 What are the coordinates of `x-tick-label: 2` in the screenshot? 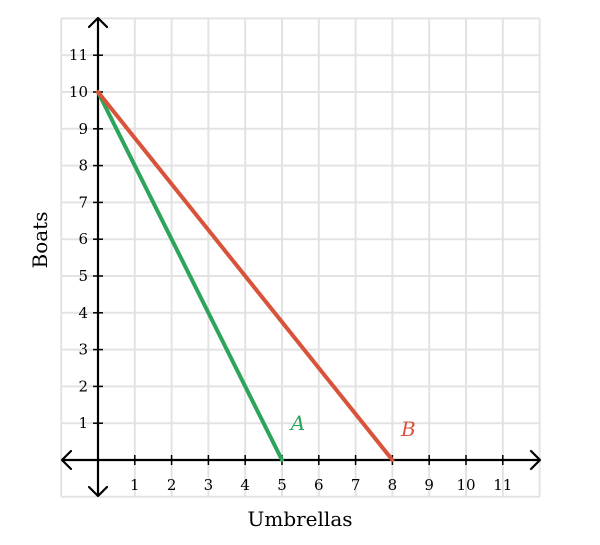 It's located at (172, 485).